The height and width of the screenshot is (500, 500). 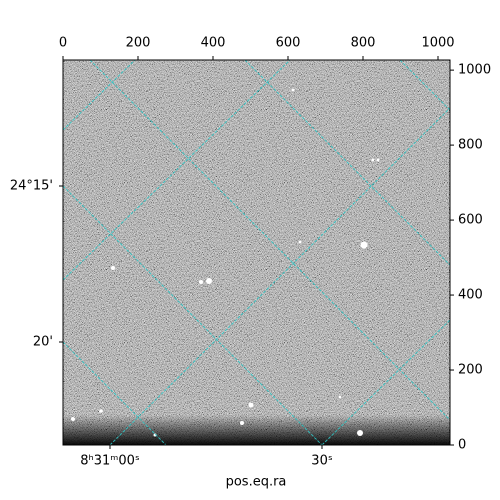 I want to click on x-tick-label: 400, so click(x=213, y=43).